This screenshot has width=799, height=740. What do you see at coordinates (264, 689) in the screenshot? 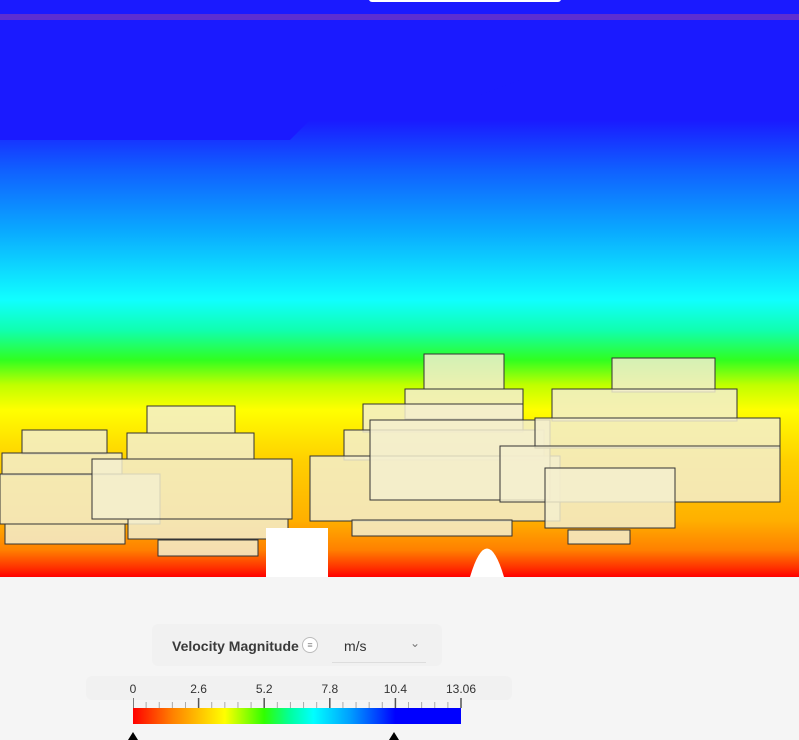
I see `scale-tick-label: 5.2` at bounding box center [264, 689].